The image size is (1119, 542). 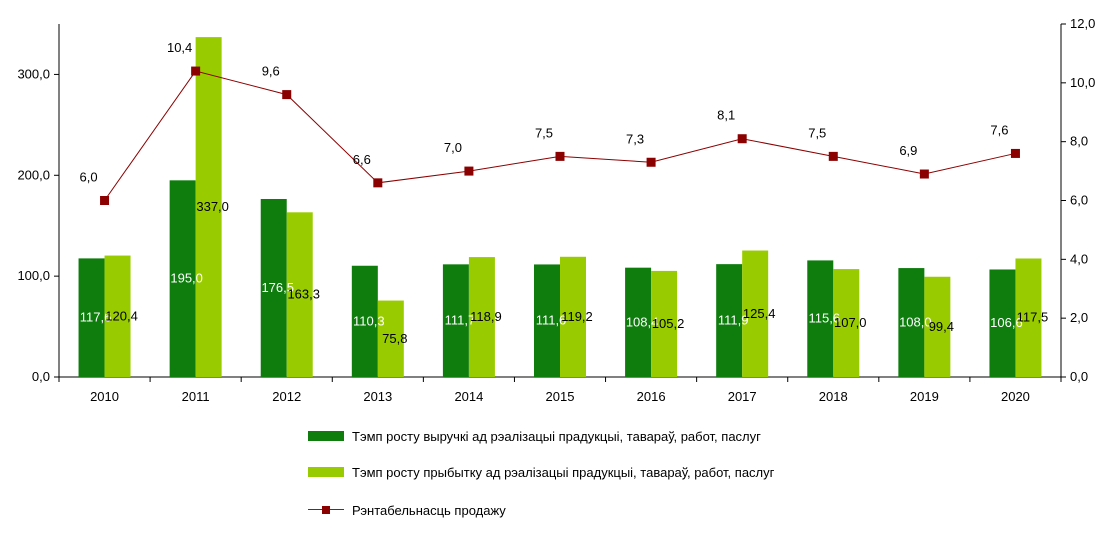 What do you see at coordinates (560, 396) in the screenshot?
I see `x-axis-tick-label: 2015` at bounding box center [560, 396].